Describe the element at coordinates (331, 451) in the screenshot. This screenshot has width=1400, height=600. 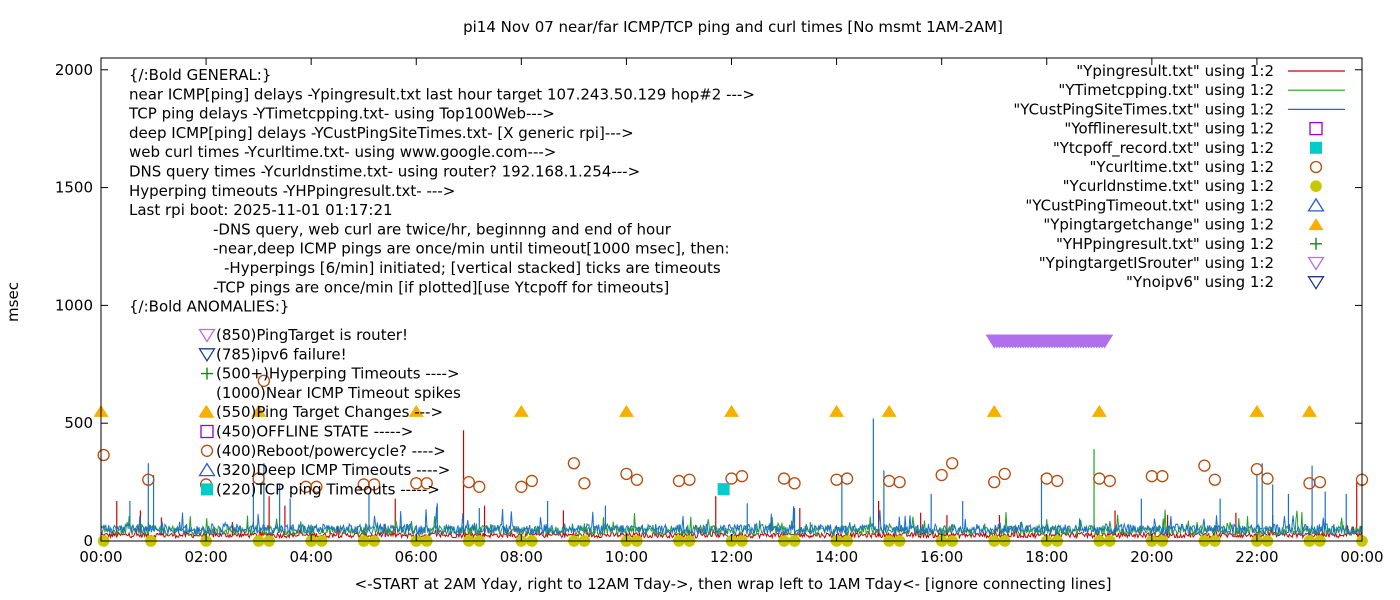
I see `annotation-anomaly-6: (400)Reboot/powercycle? ---->` at that location.